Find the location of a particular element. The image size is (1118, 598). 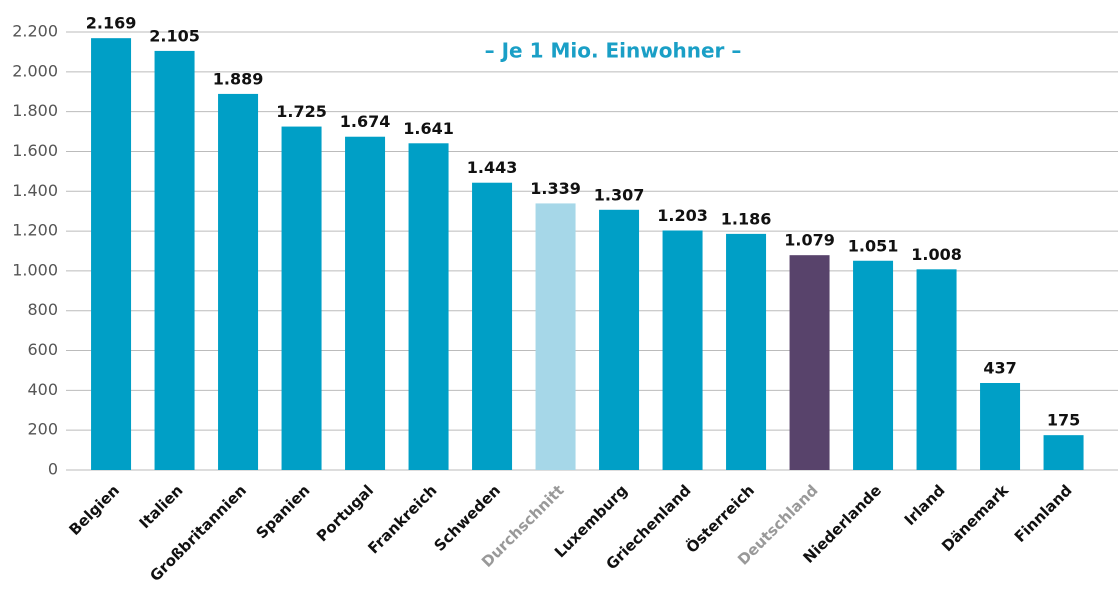

value-label: 1.008 is located at coordinates (936, 254).